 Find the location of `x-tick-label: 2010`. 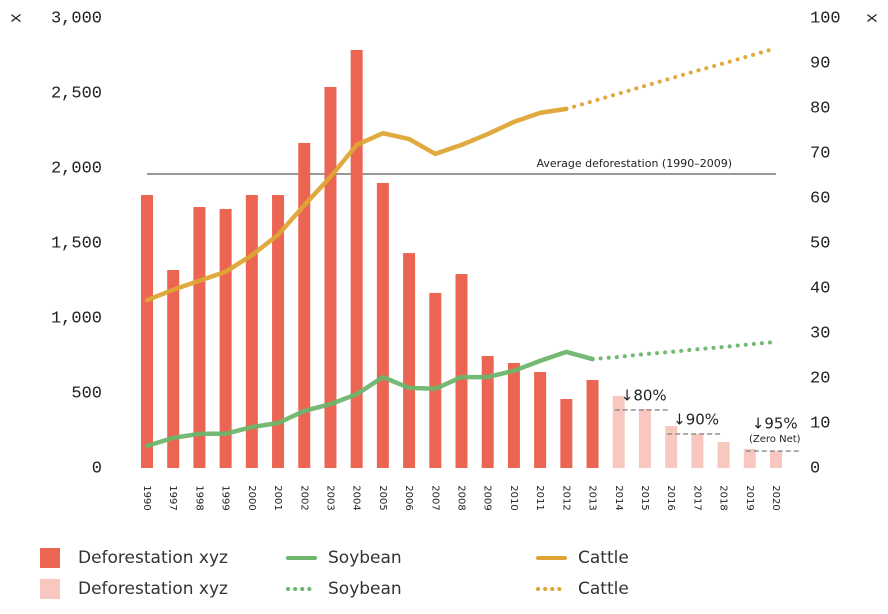

x-tick-label: 2010 is located at coordinates (513, 497).